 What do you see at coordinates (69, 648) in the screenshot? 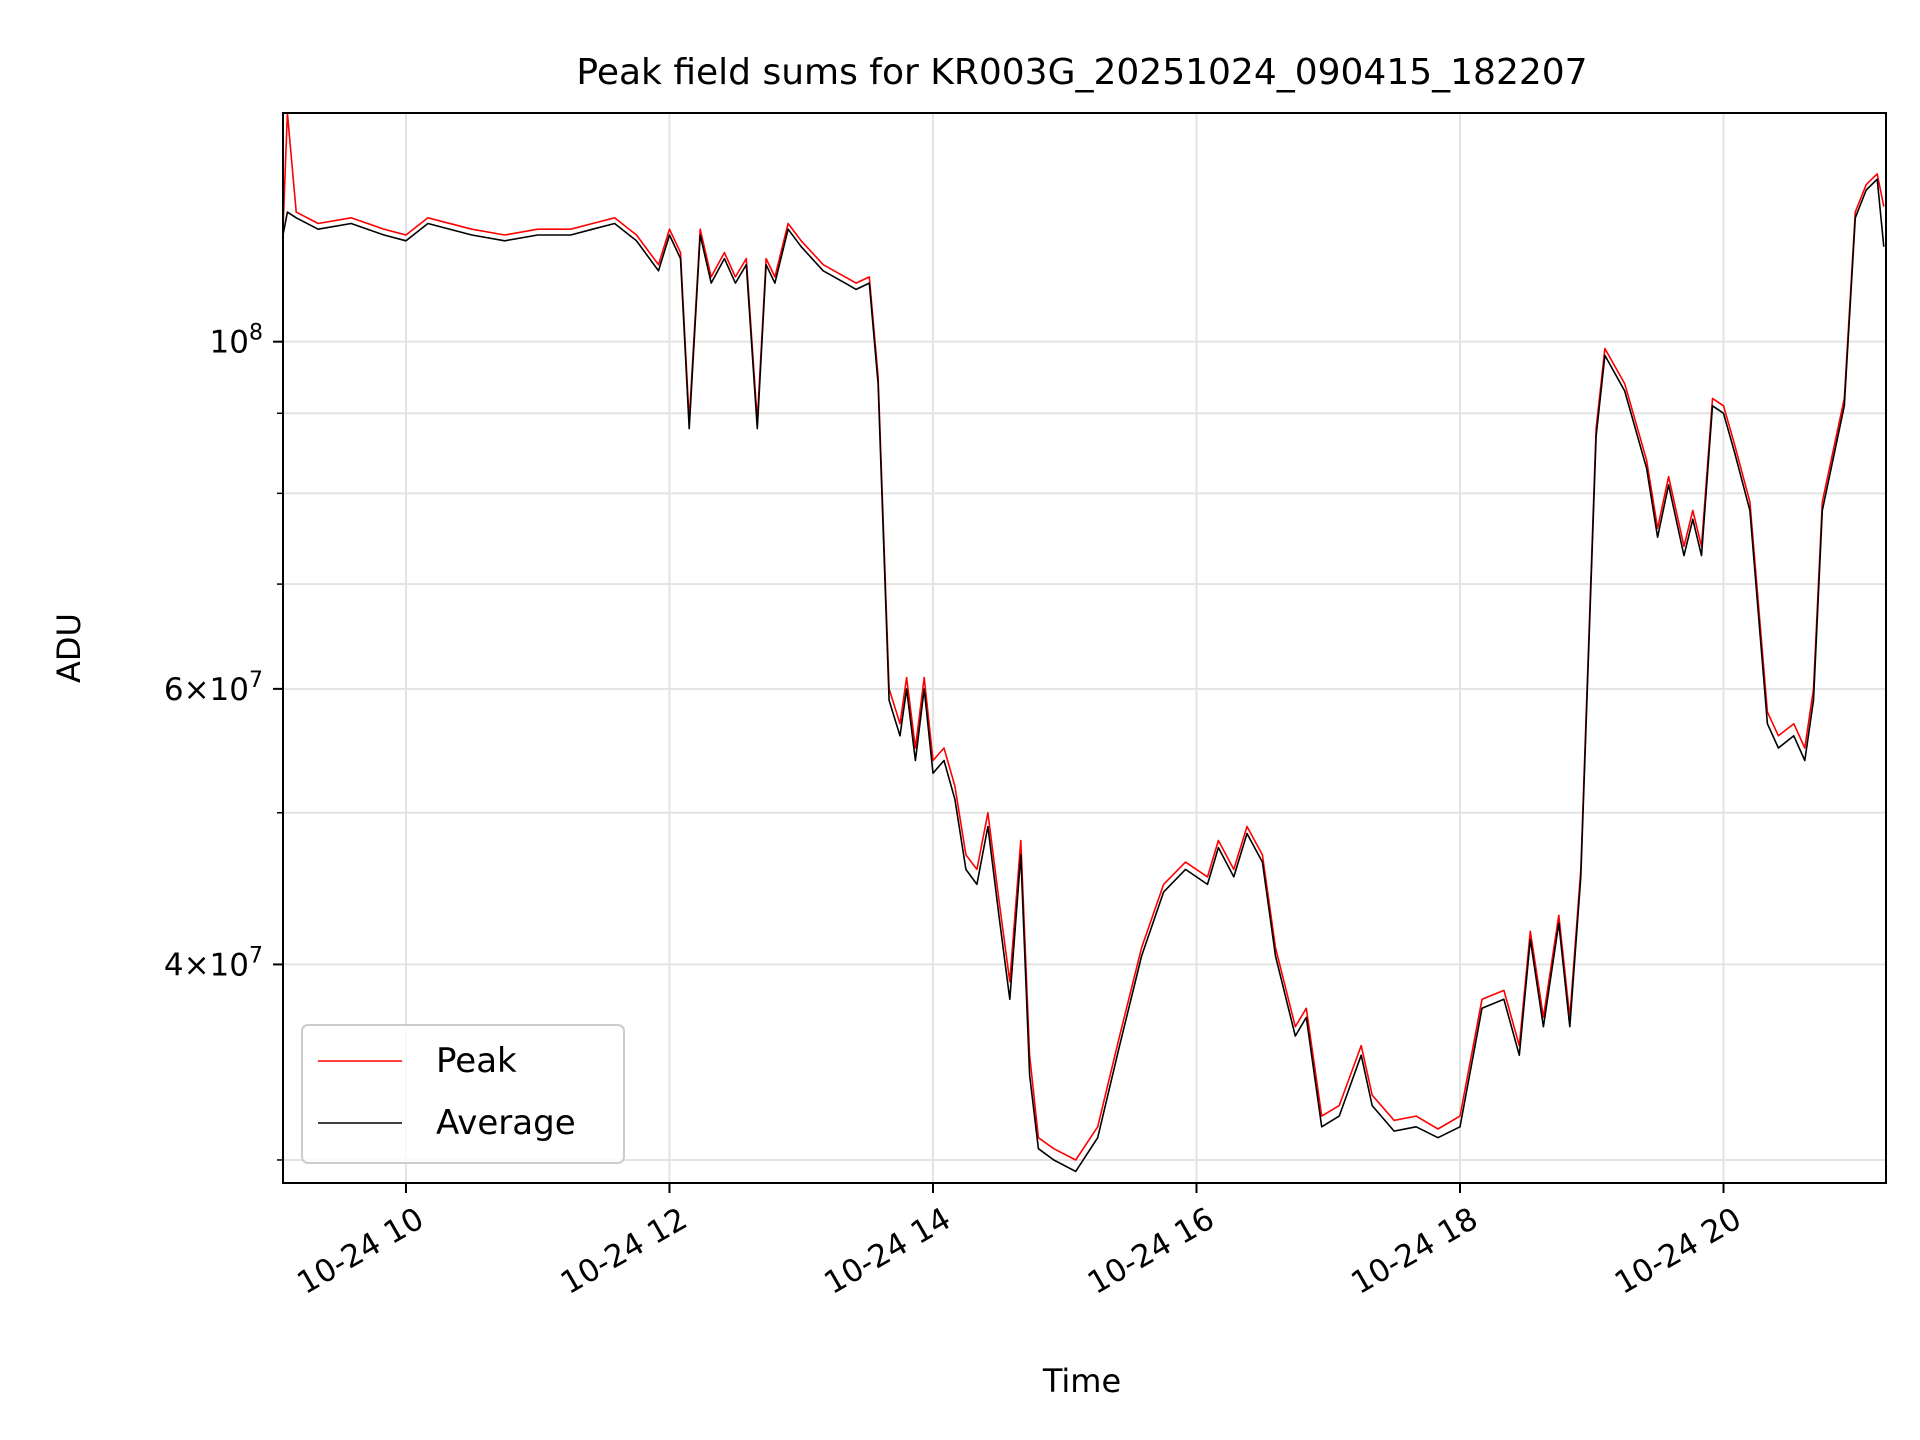
I see `y-axis-label: ADU` at bounding box center [69, 648].